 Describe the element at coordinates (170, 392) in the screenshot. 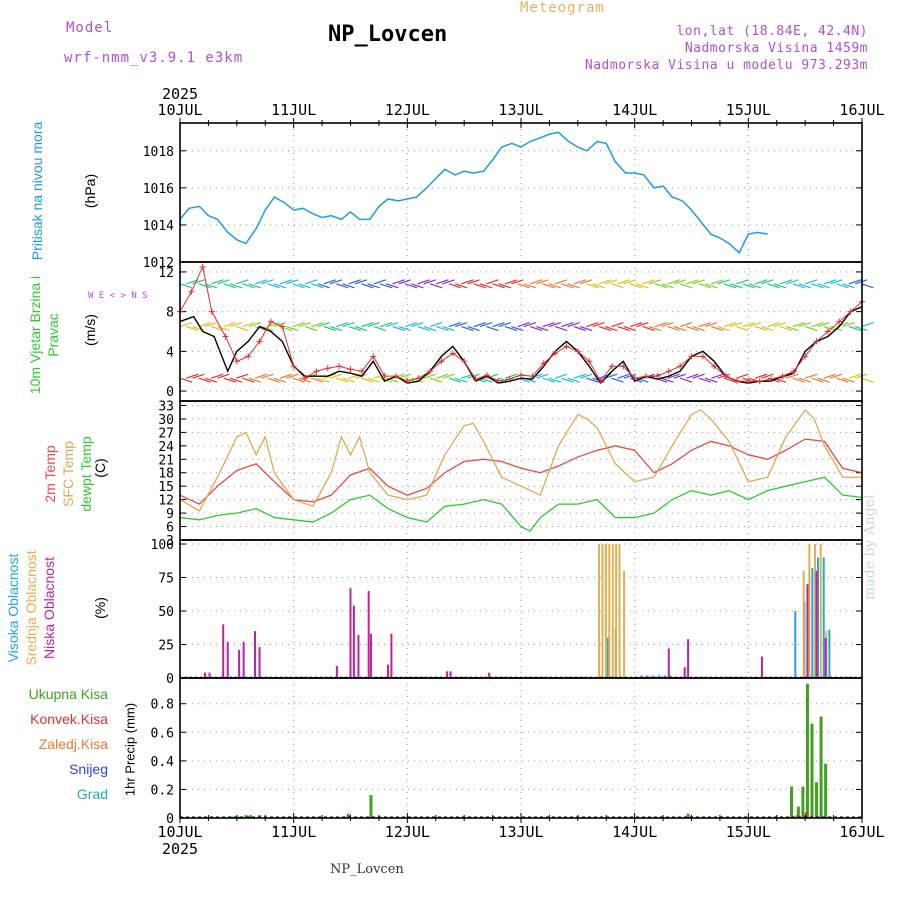

I see `y-tick-label: 0` at that location.